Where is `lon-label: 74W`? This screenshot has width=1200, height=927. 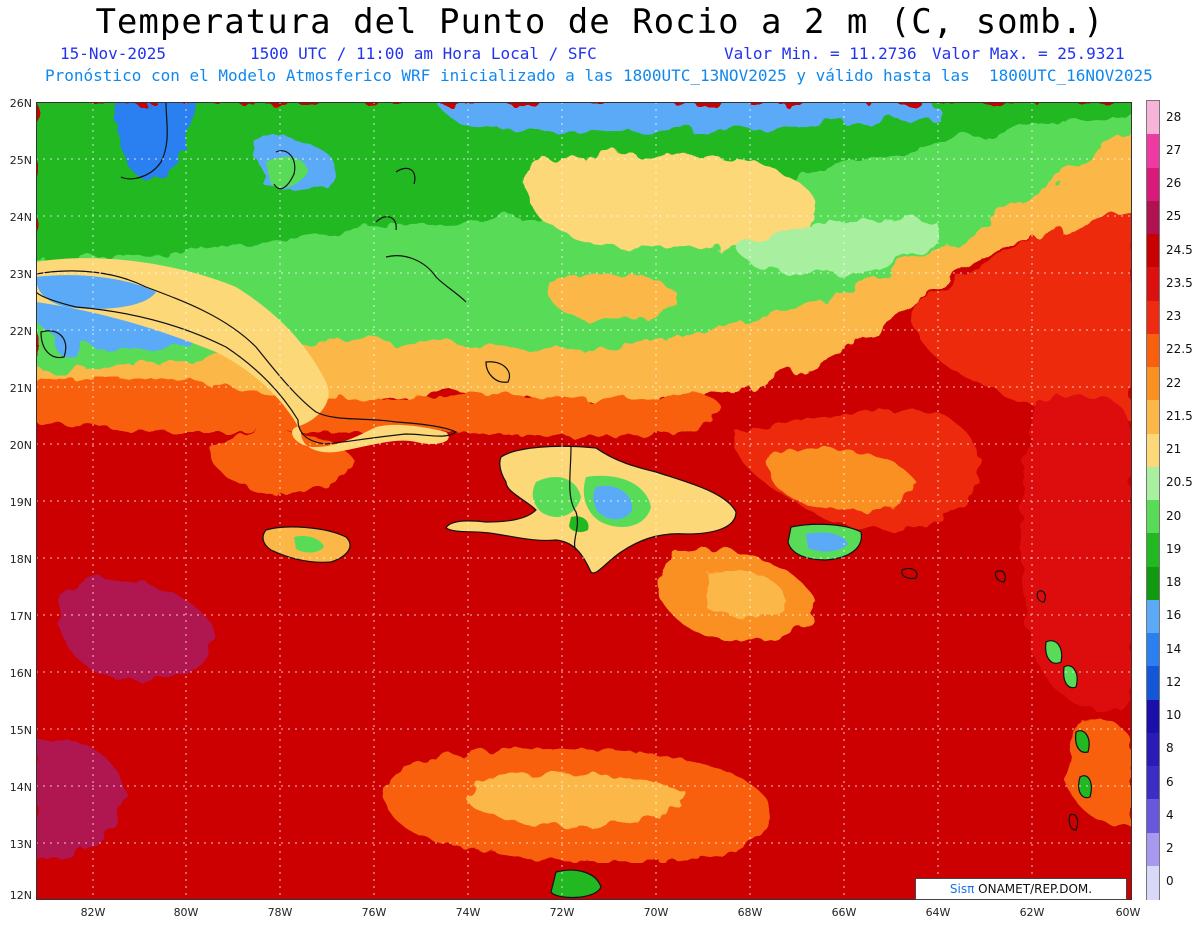
lon-label: 74W is located at coordinates (468, 912).